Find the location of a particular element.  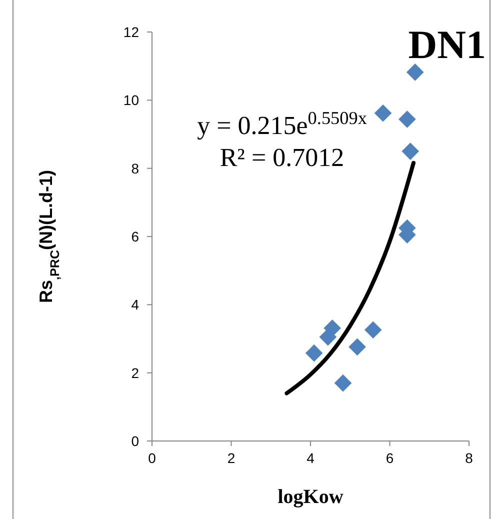

x-tick-label: 4 is located at coordinates (310, 458).